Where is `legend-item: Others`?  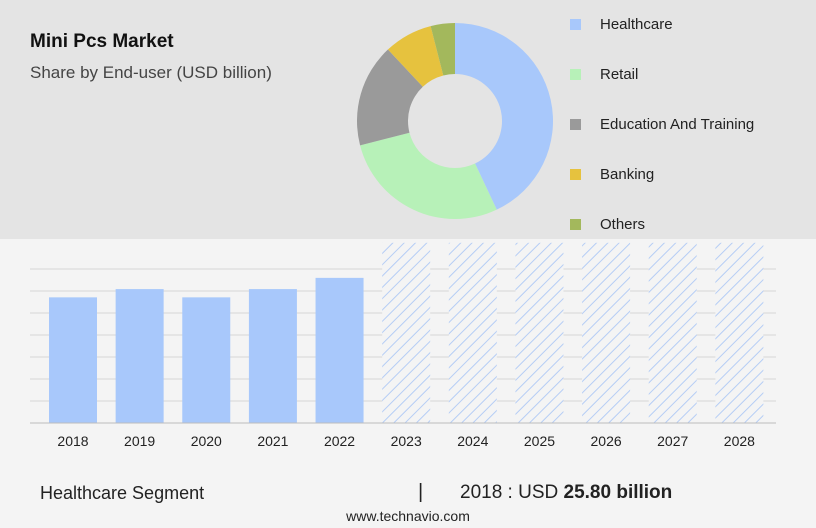 legend-item: Others is located at coordinates (607, 224).